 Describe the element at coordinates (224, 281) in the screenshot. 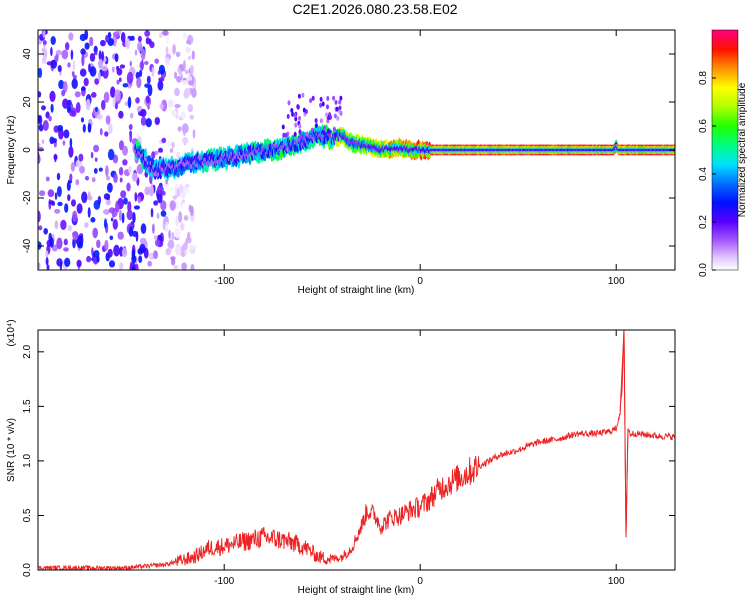

I see `x-tick-label: -100` at that location.